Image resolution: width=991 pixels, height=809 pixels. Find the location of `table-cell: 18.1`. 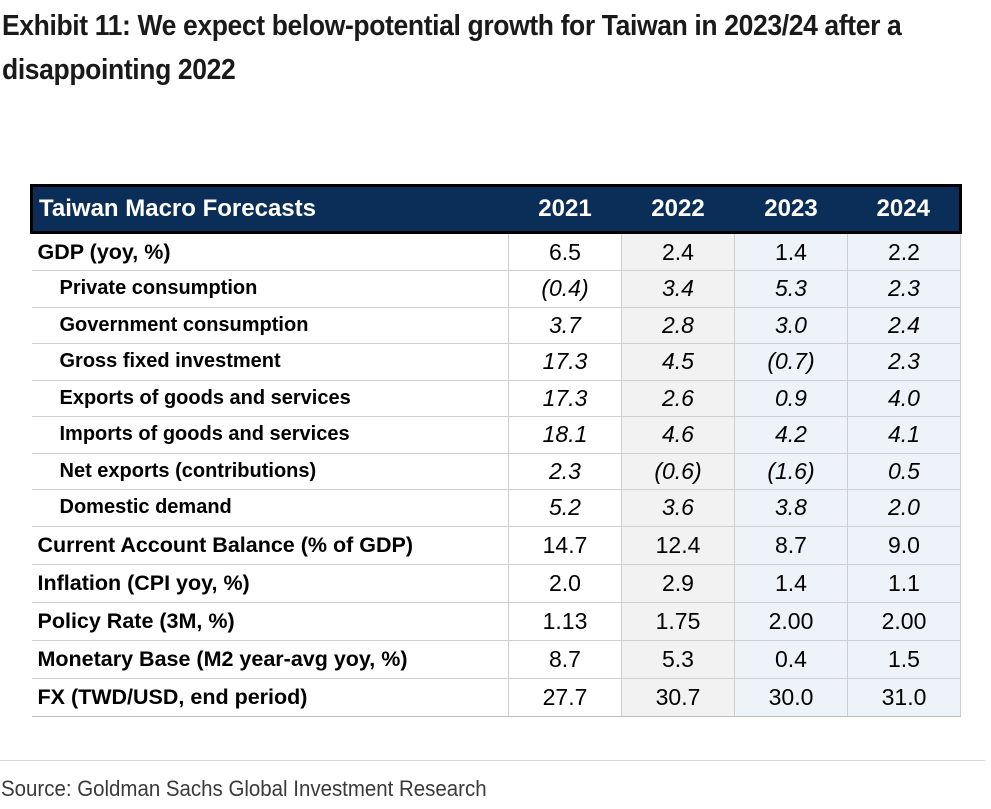

table-cell: 18.1 is located at coordinates (565, 435).